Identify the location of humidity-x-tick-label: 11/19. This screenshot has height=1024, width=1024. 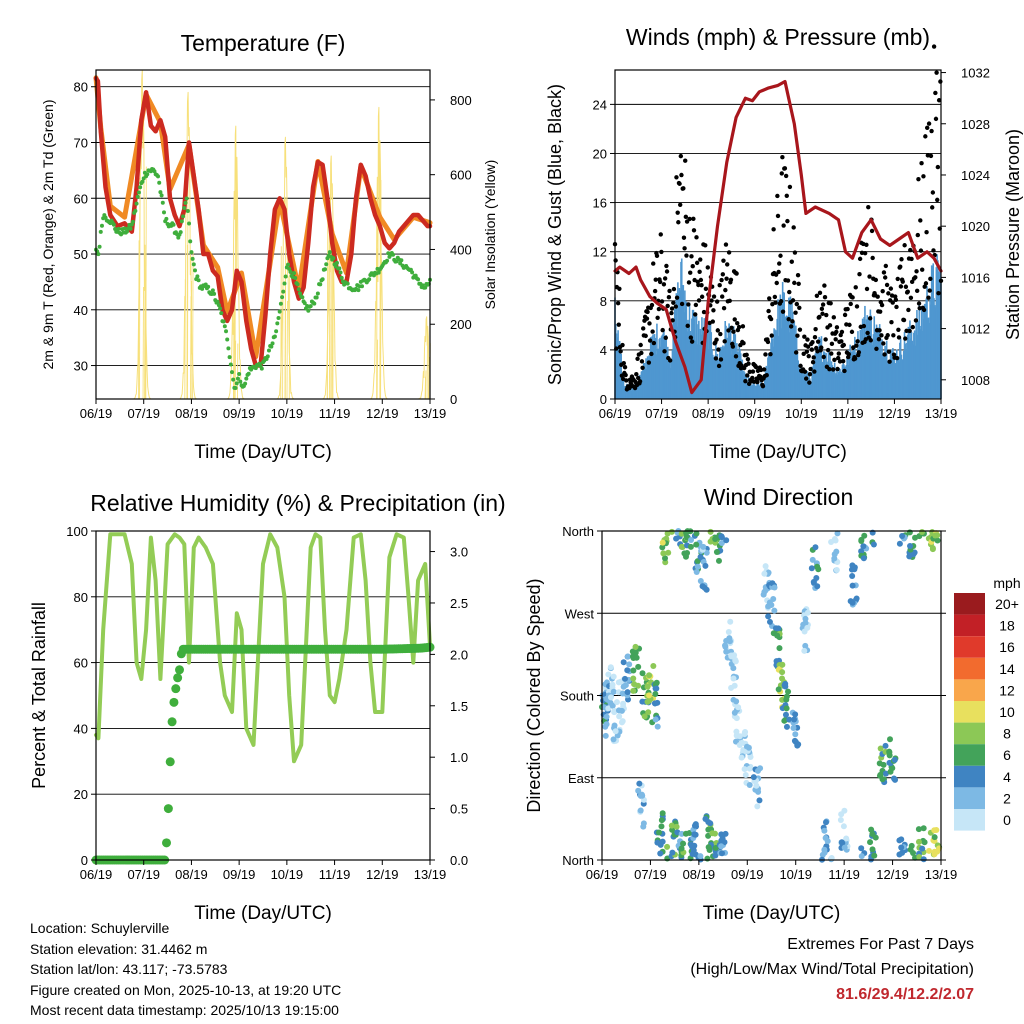
(335, 874).